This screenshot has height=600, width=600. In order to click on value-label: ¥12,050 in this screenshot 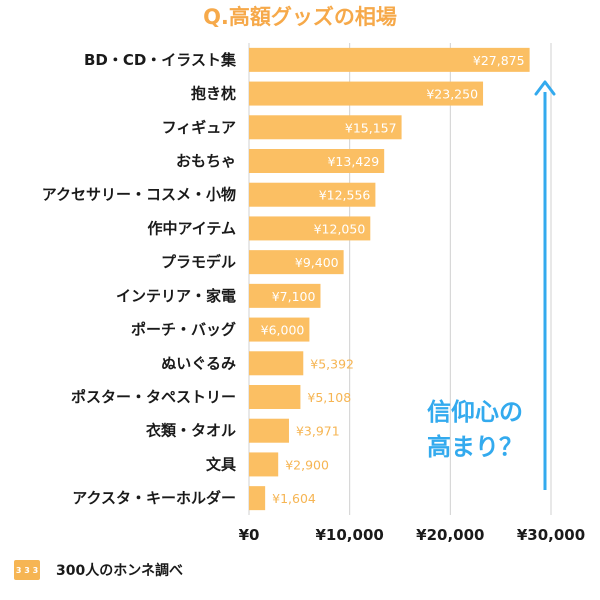, I will do `click(340, 228)`.